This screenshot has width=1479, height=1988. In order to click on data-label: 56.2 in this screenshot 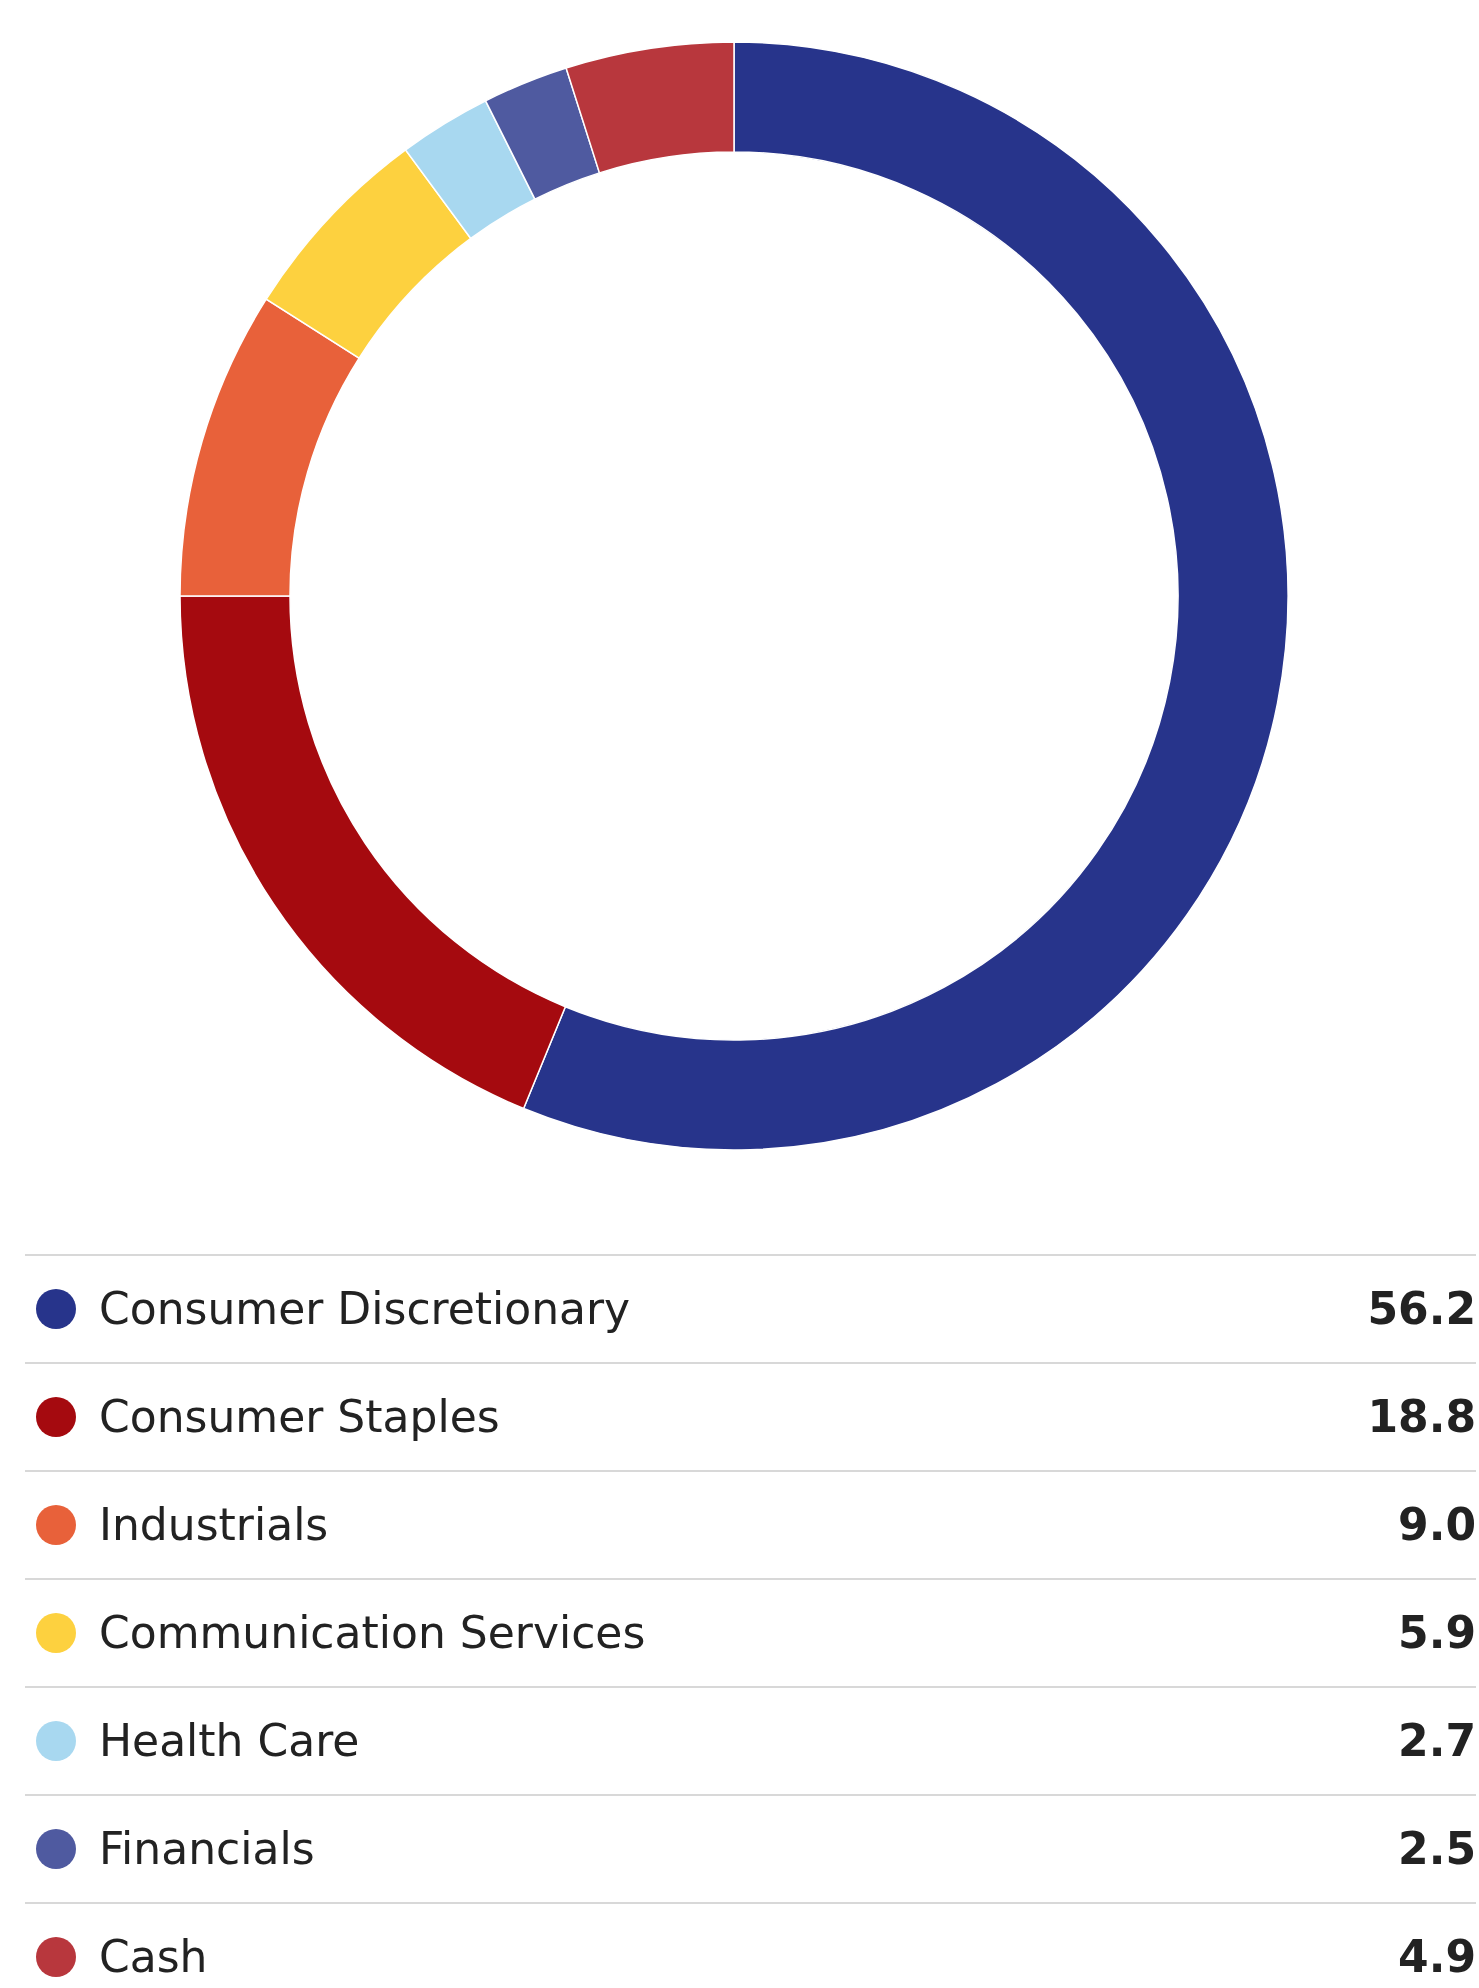, I will do `click(1421, 1309)`.